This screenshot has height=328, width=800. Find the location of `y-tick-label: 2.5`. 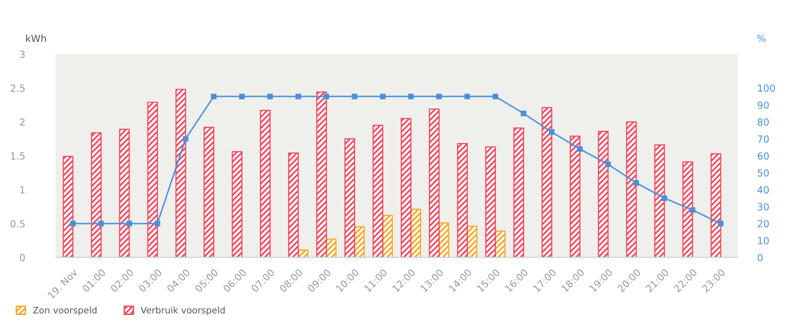

y-tick-label: 2.5 is located at coordinates (17, 88).